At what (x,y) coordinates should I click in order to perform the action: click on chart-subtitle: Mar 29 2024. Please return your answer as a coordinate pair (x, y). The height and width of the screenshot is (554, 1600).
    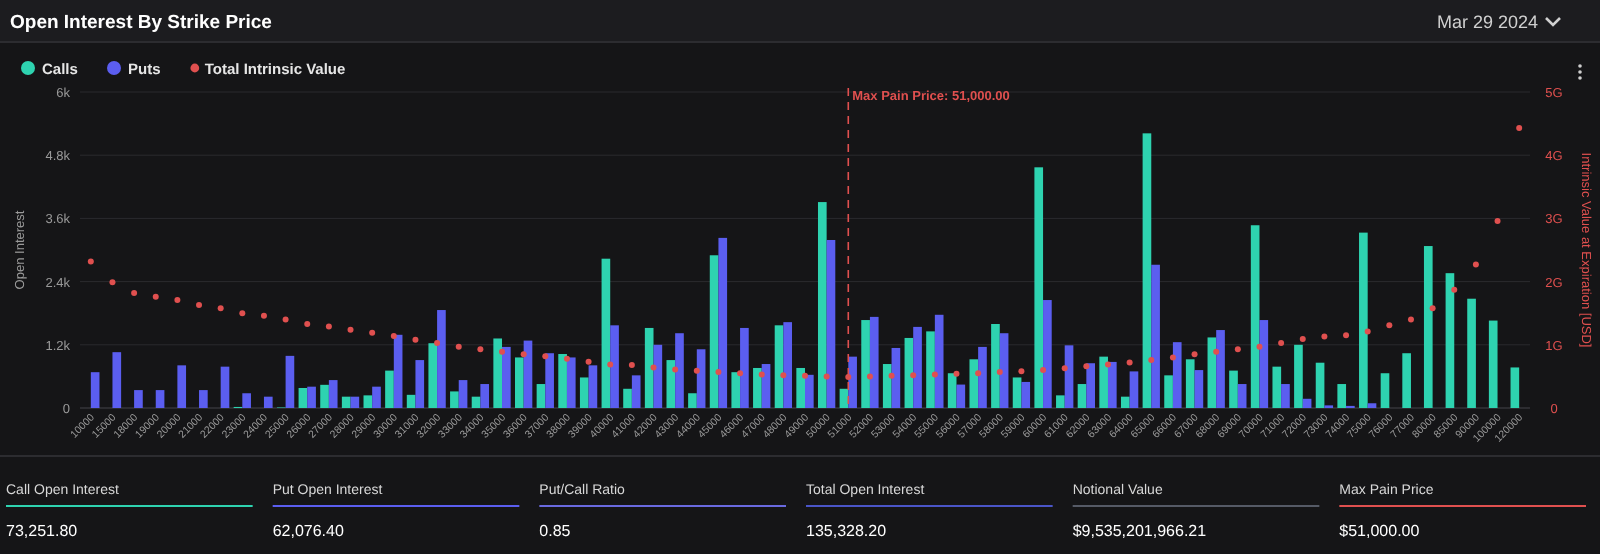
    Looking at the image, I should click on (1487, 22).